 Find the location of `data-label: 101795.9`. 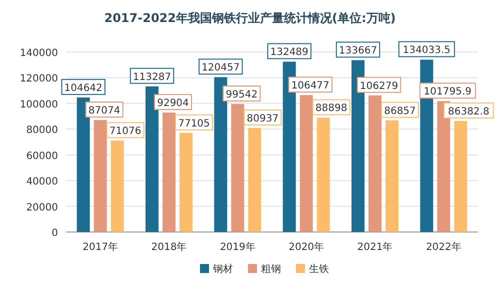

data-label: 101795.9 is located at coordinates (448, 92).